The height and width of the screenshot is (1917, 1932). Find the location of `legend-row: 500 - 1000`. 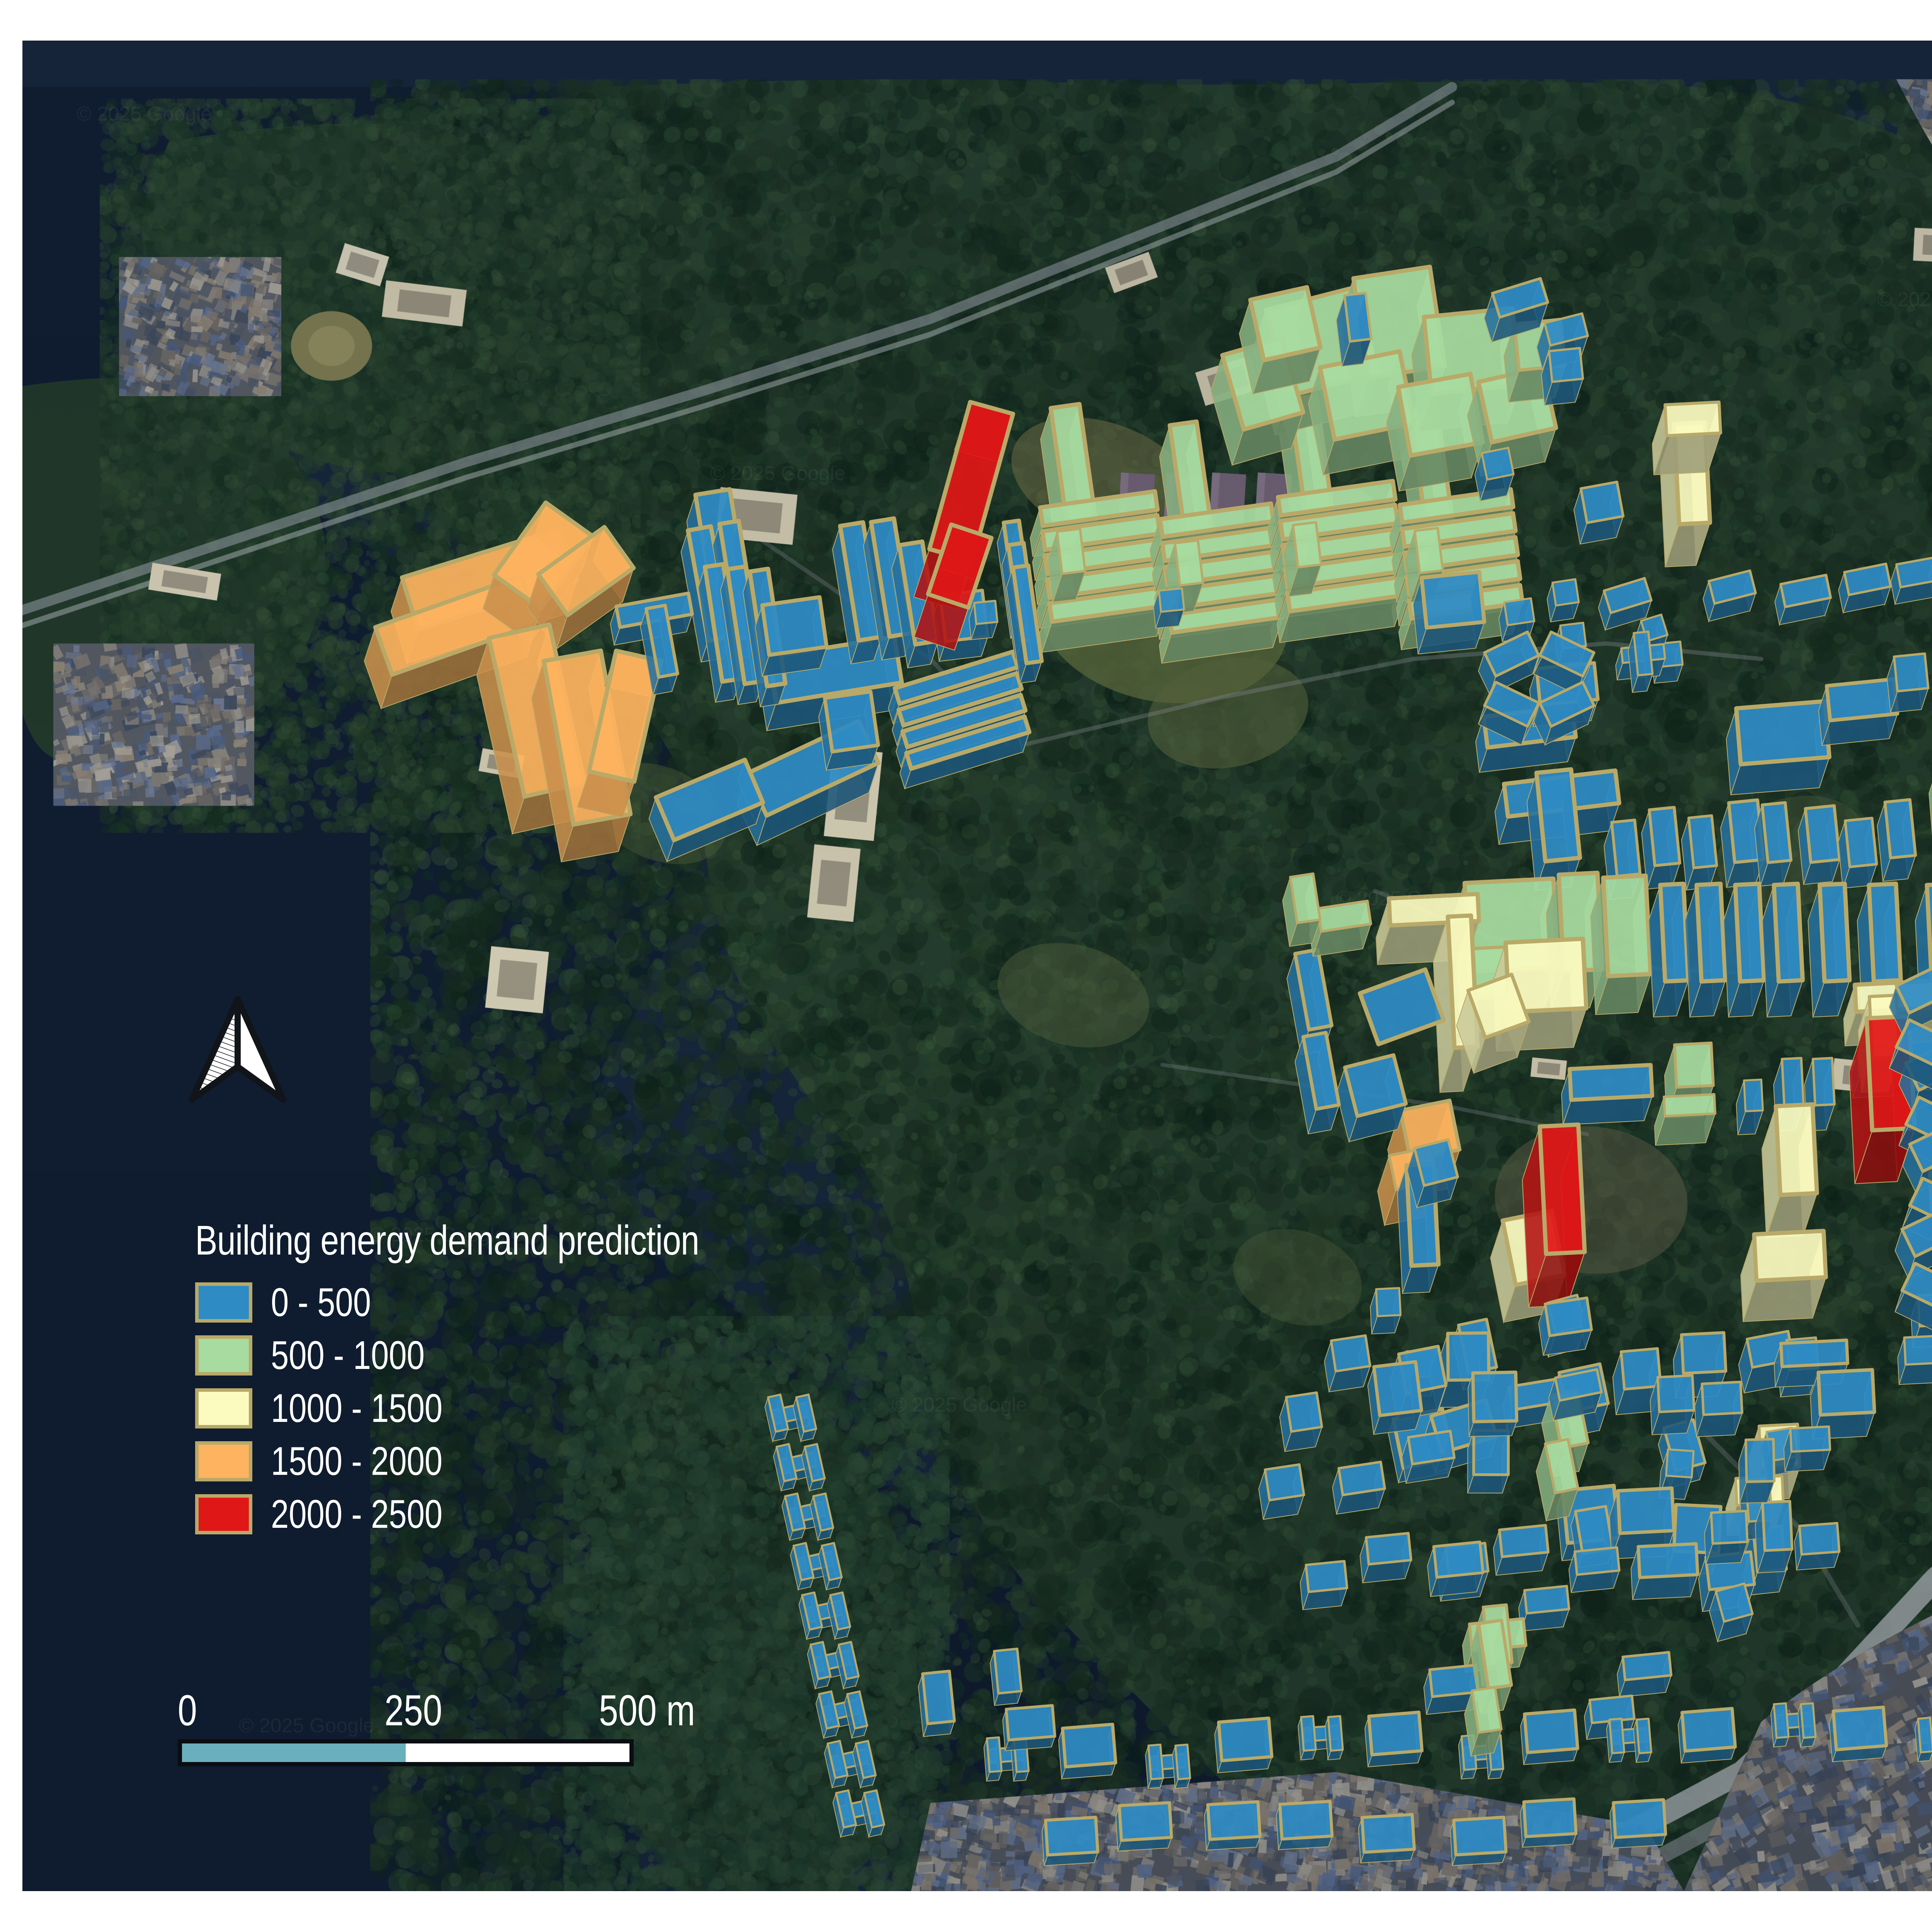

legend-row: 500 - 1000 is located at coordinates (510, 1355).